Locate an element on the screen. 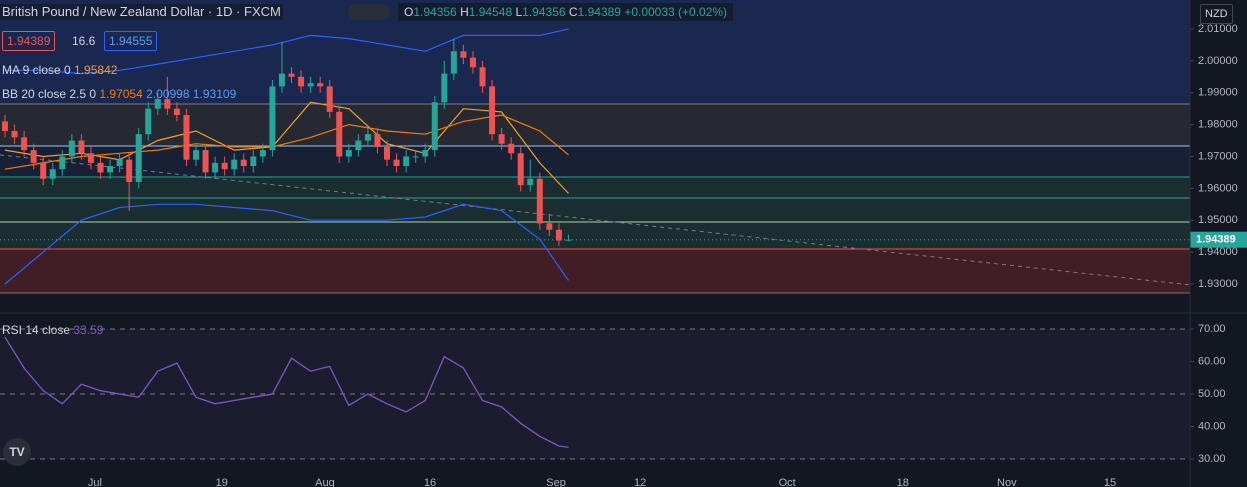 The width and height of the screenshot is (1247, 487). indicator-value: 2.00998 is located at coordinates (168, 94).